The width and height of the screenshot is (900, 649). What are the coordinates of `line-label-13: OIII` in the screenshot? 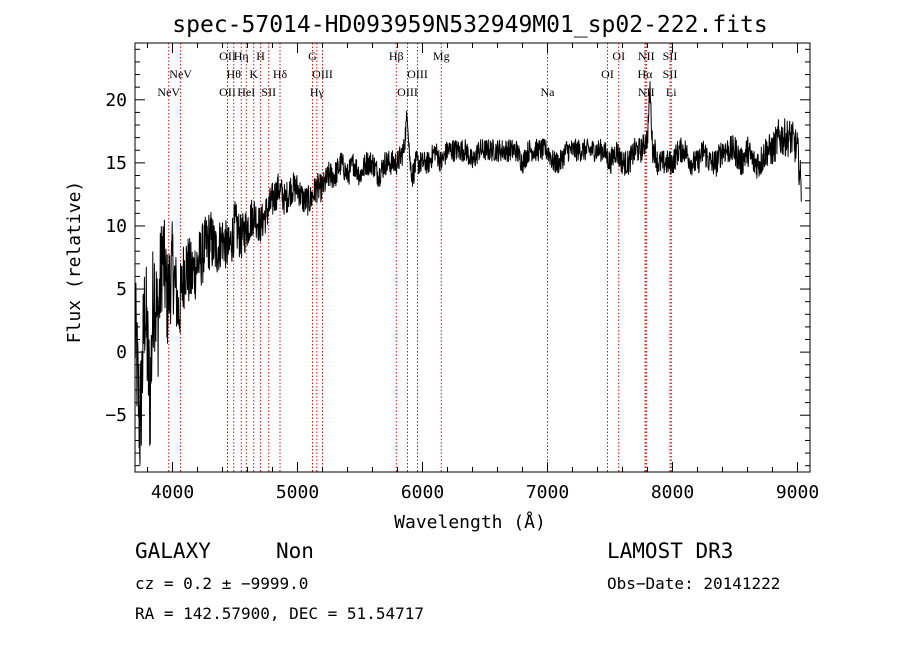 It's located at (322, 74).